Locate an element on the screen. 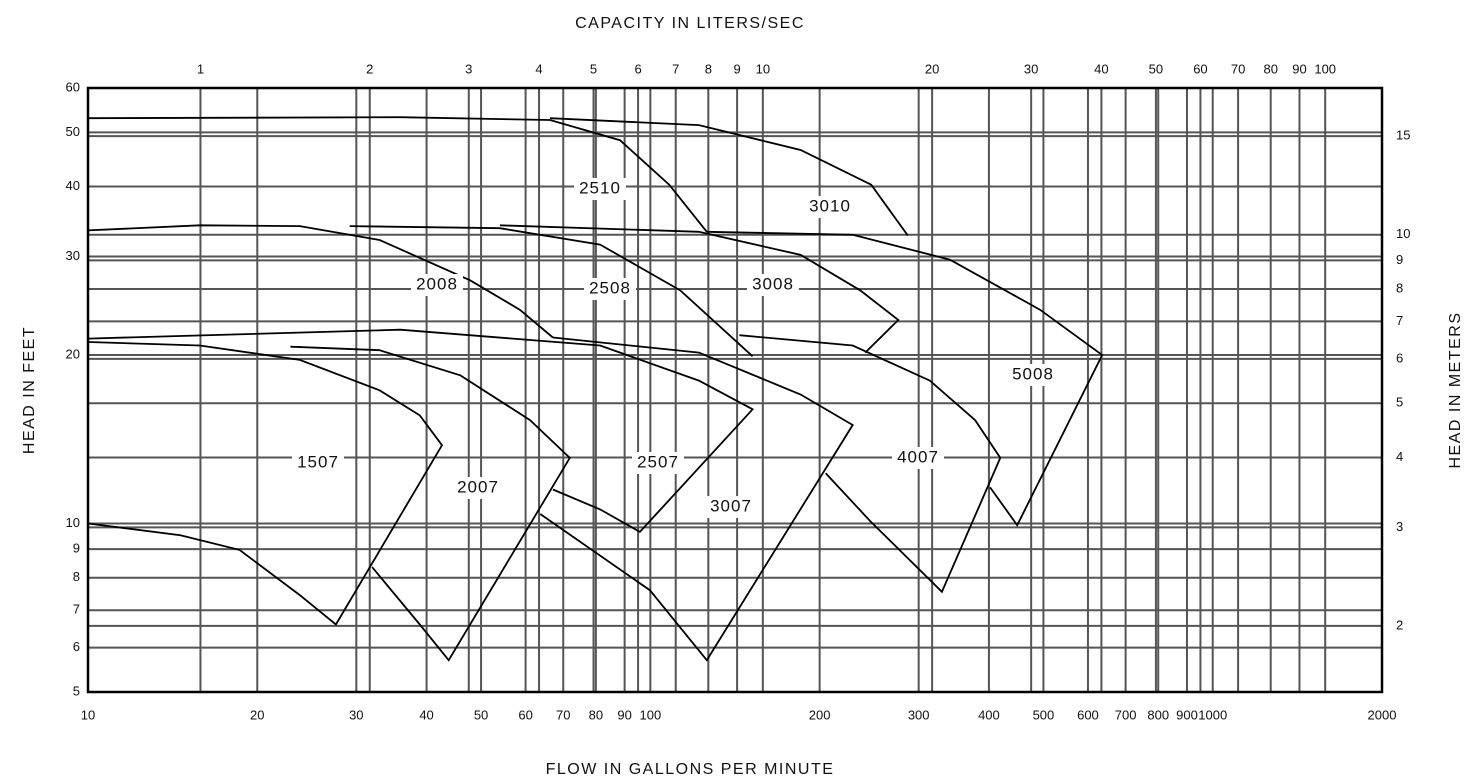  curve-label: 2510 is located at coordinates (600, 187).